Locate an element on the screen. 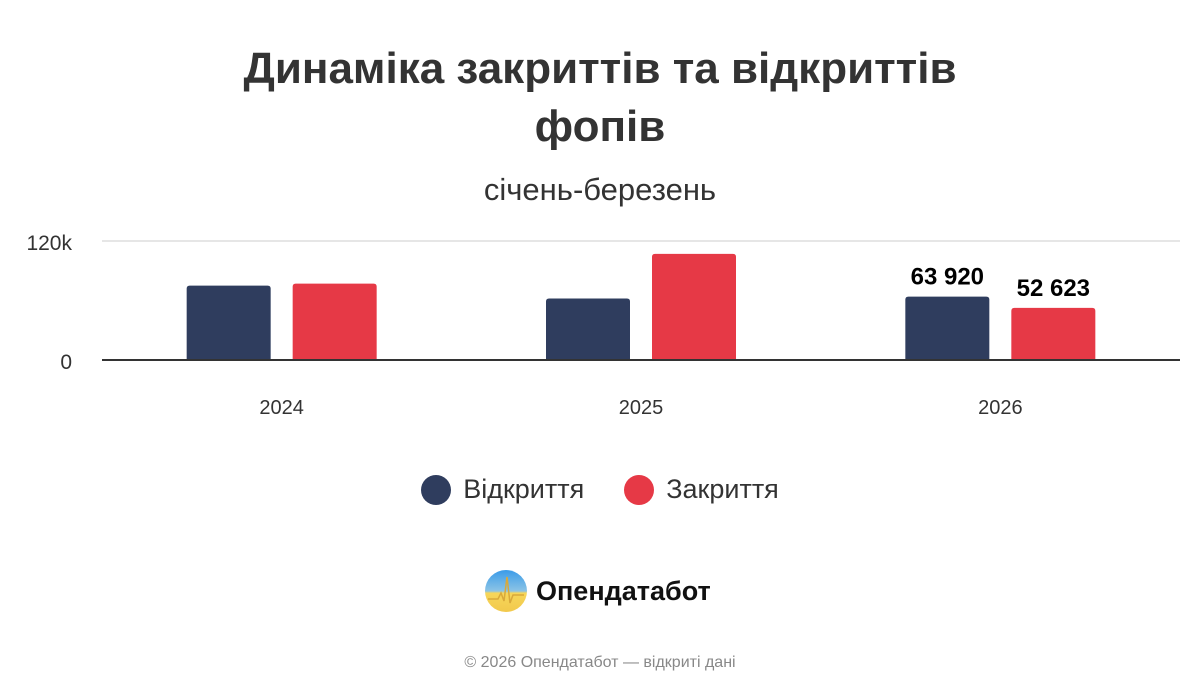  opendatabot-logo: Опендатабот is located at coordinates (597, 591).